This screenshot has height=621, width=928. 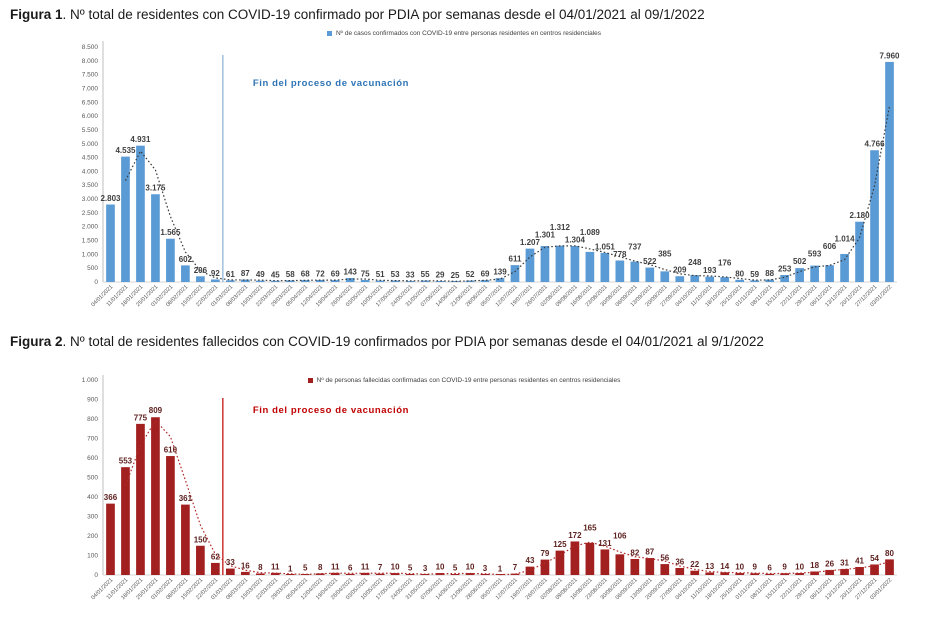 What do you see at coordinates (440, 275) in the screenshot?
I see `bar-value-label: 29` at bounding box center [440, 275].